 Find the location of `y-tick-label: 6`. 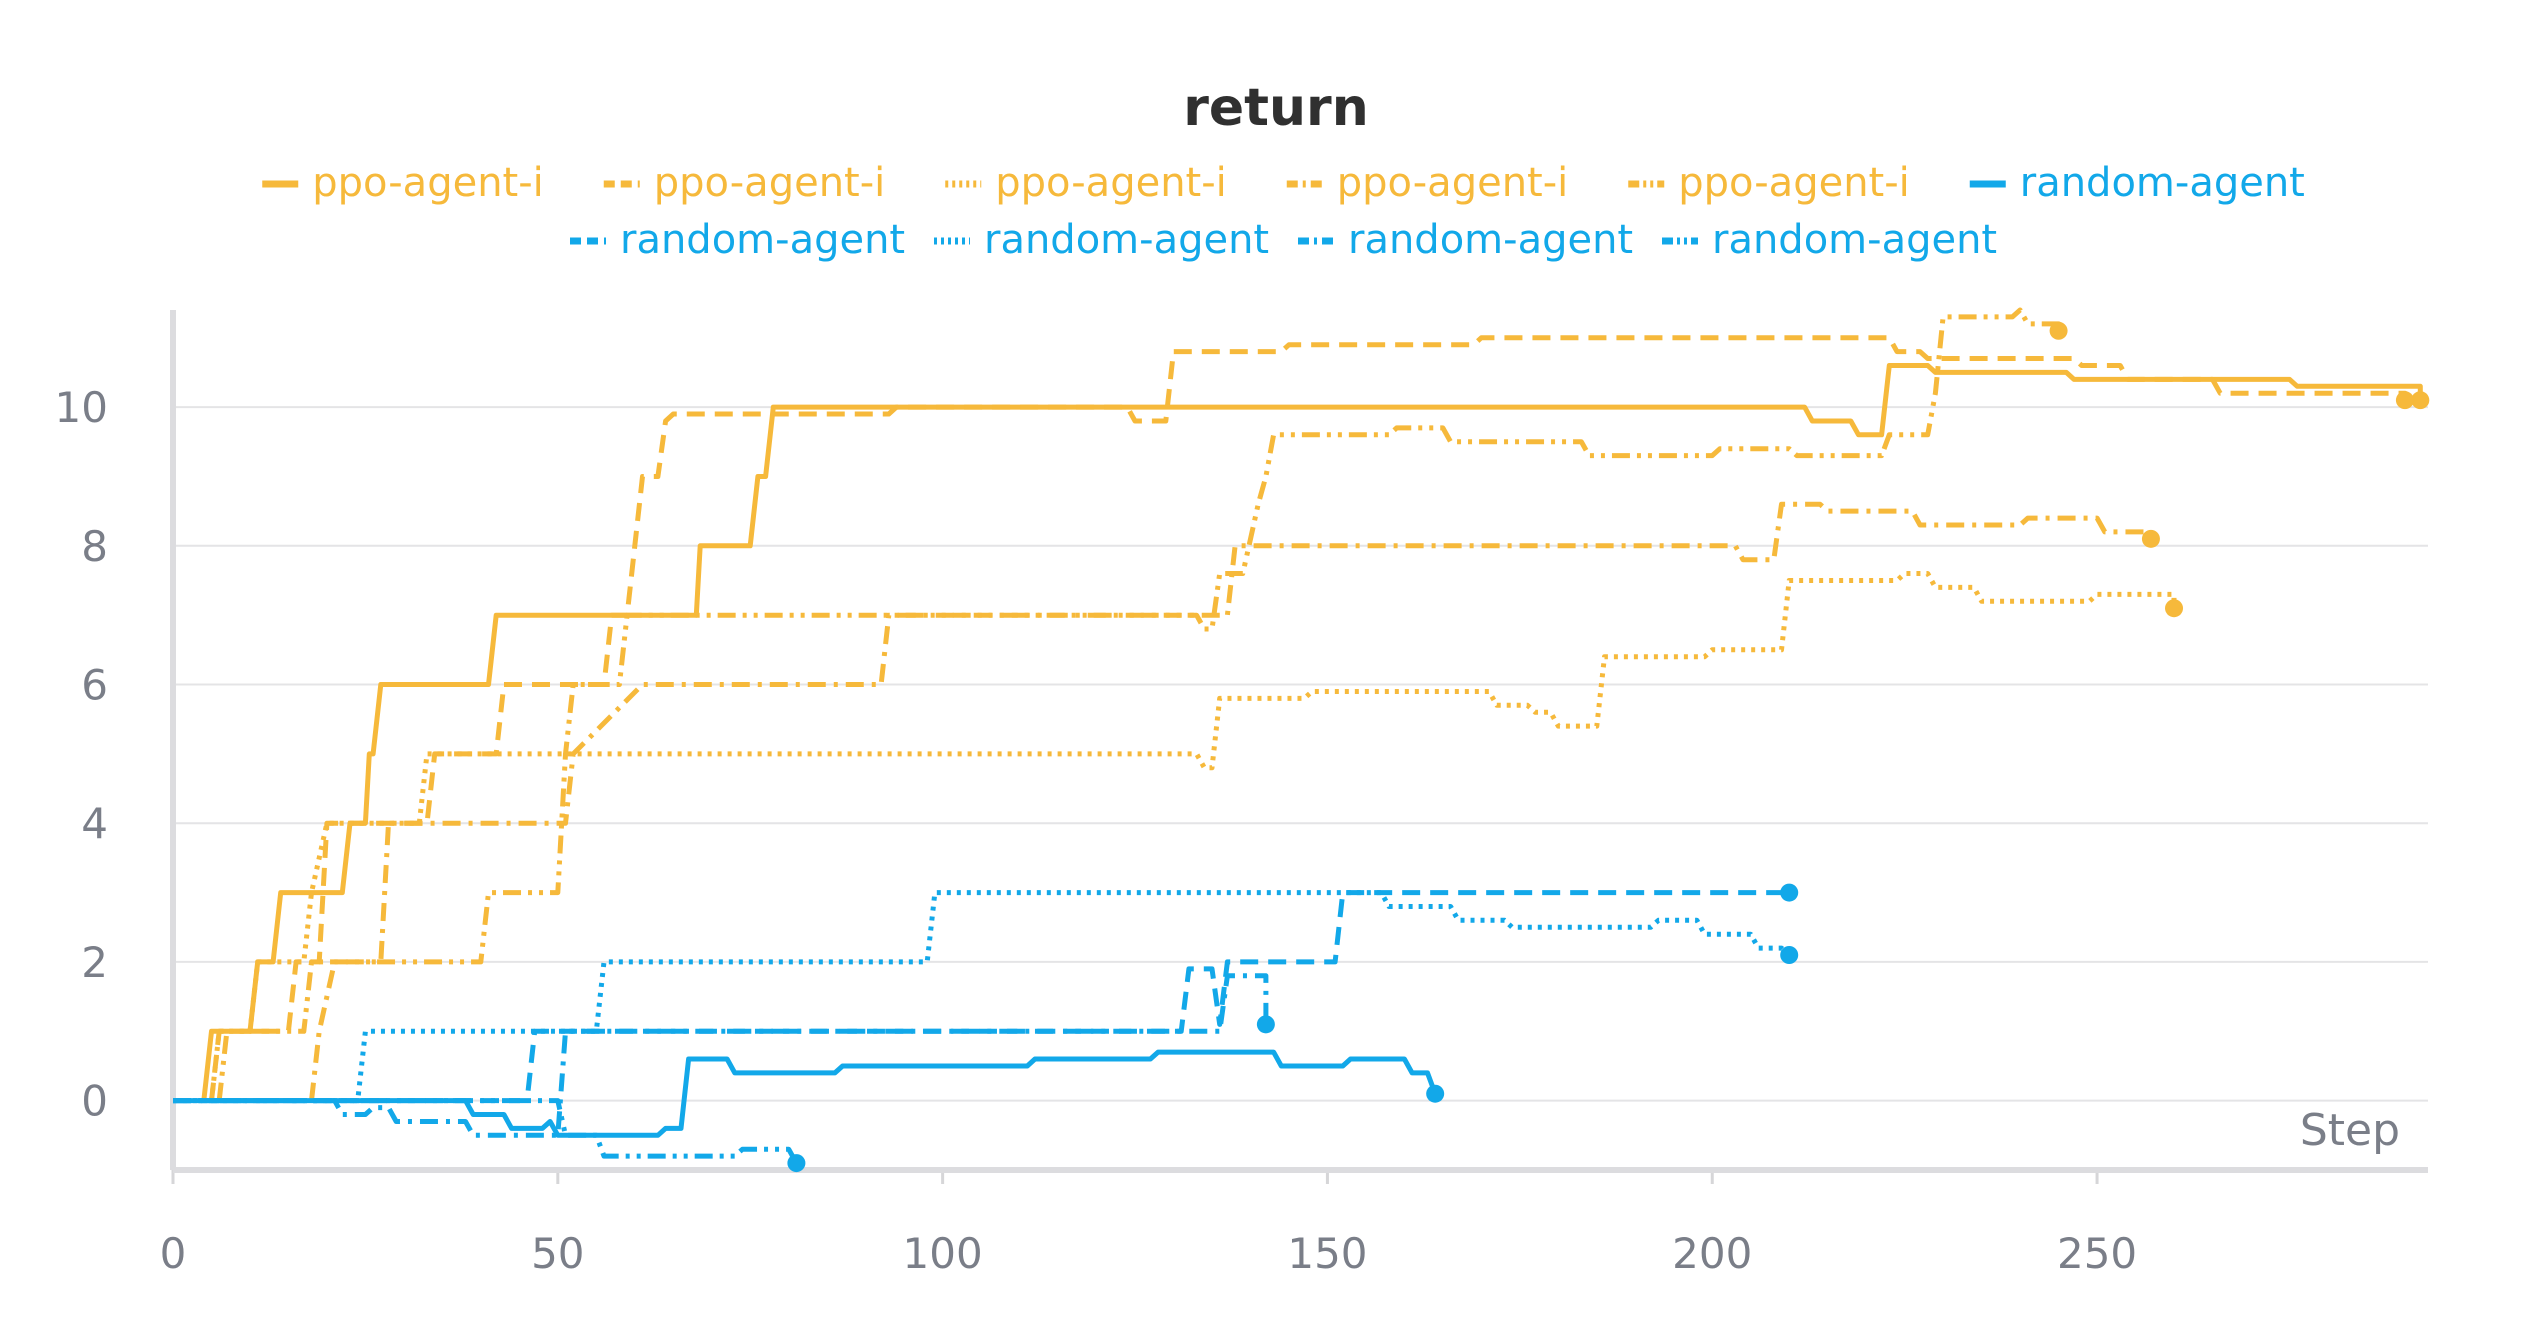

y-tick-label: 6 is located at coordinates (94, 685).